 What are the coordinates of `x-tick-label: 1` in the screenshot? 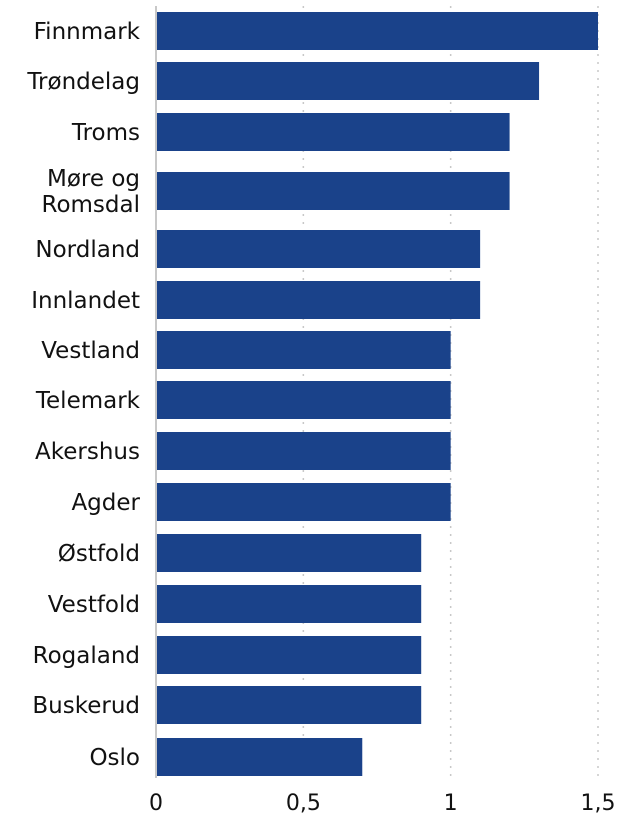 It's located at (451, 802).